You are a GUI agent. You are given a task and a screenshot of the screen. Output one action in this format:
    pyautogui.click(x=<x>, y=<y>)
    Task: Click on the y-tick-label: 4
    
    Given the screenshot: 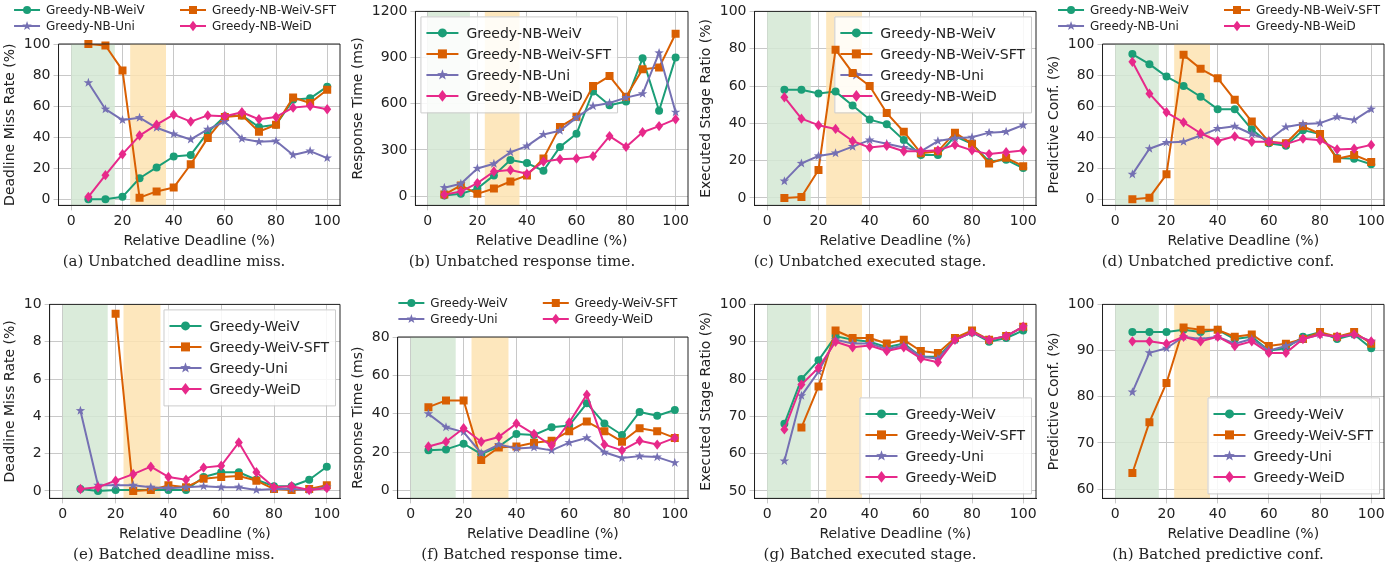 What is the action you would take?
    pyautogui.click(x=37, y=414)
    